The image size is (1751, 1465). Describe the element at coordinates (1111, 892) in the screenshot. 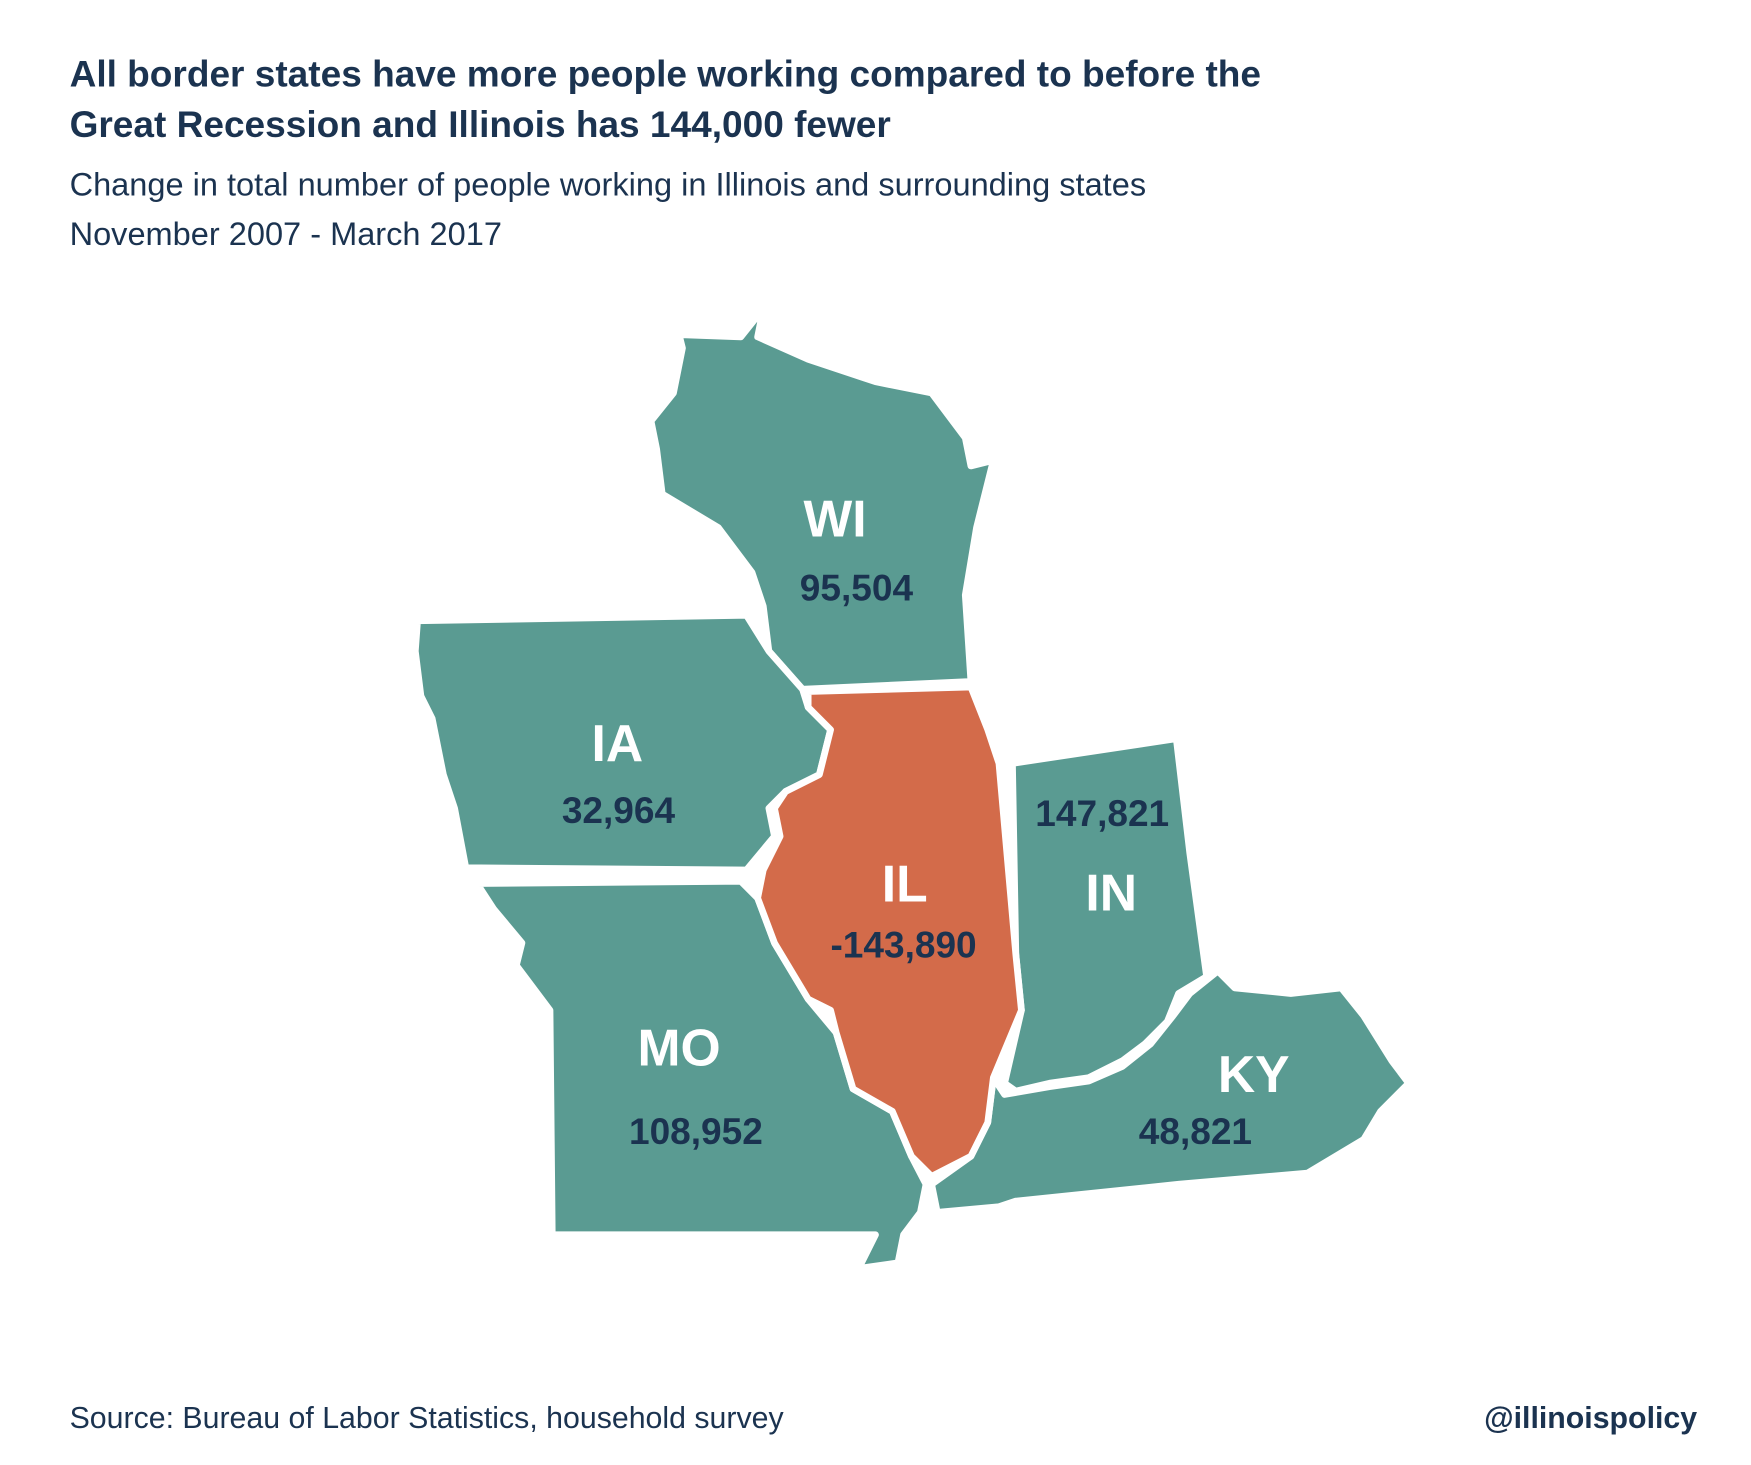

I see `state-abbr: IN` at that location.